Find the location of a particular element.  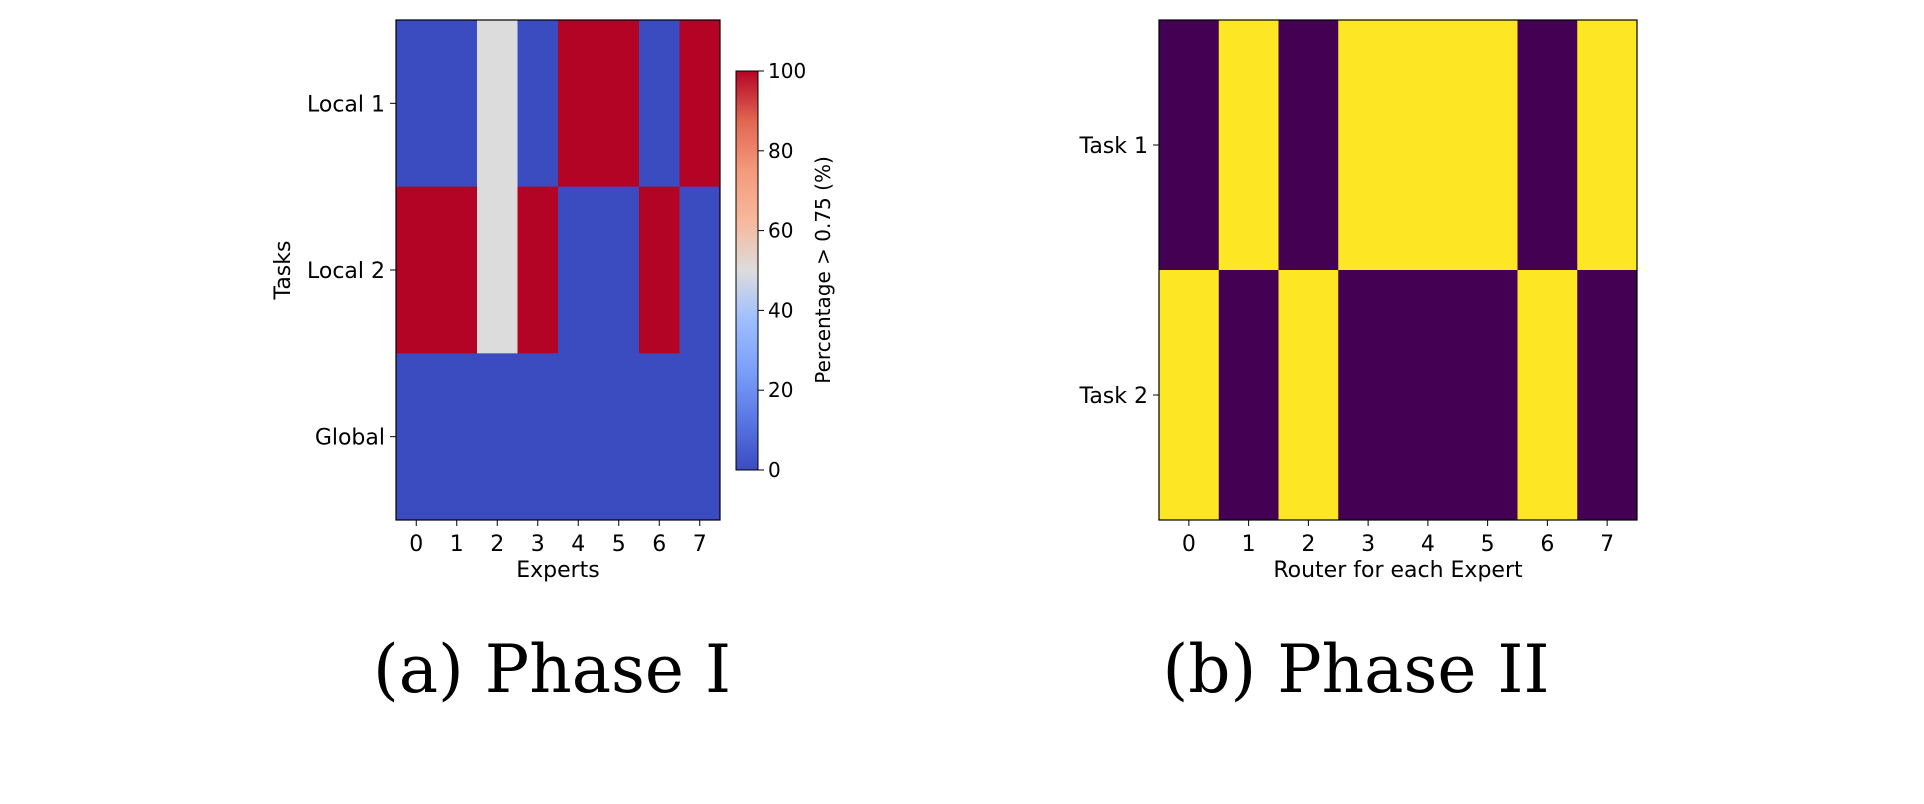

phase1-cell-r1-c5 is located at coordinates (619, 270).